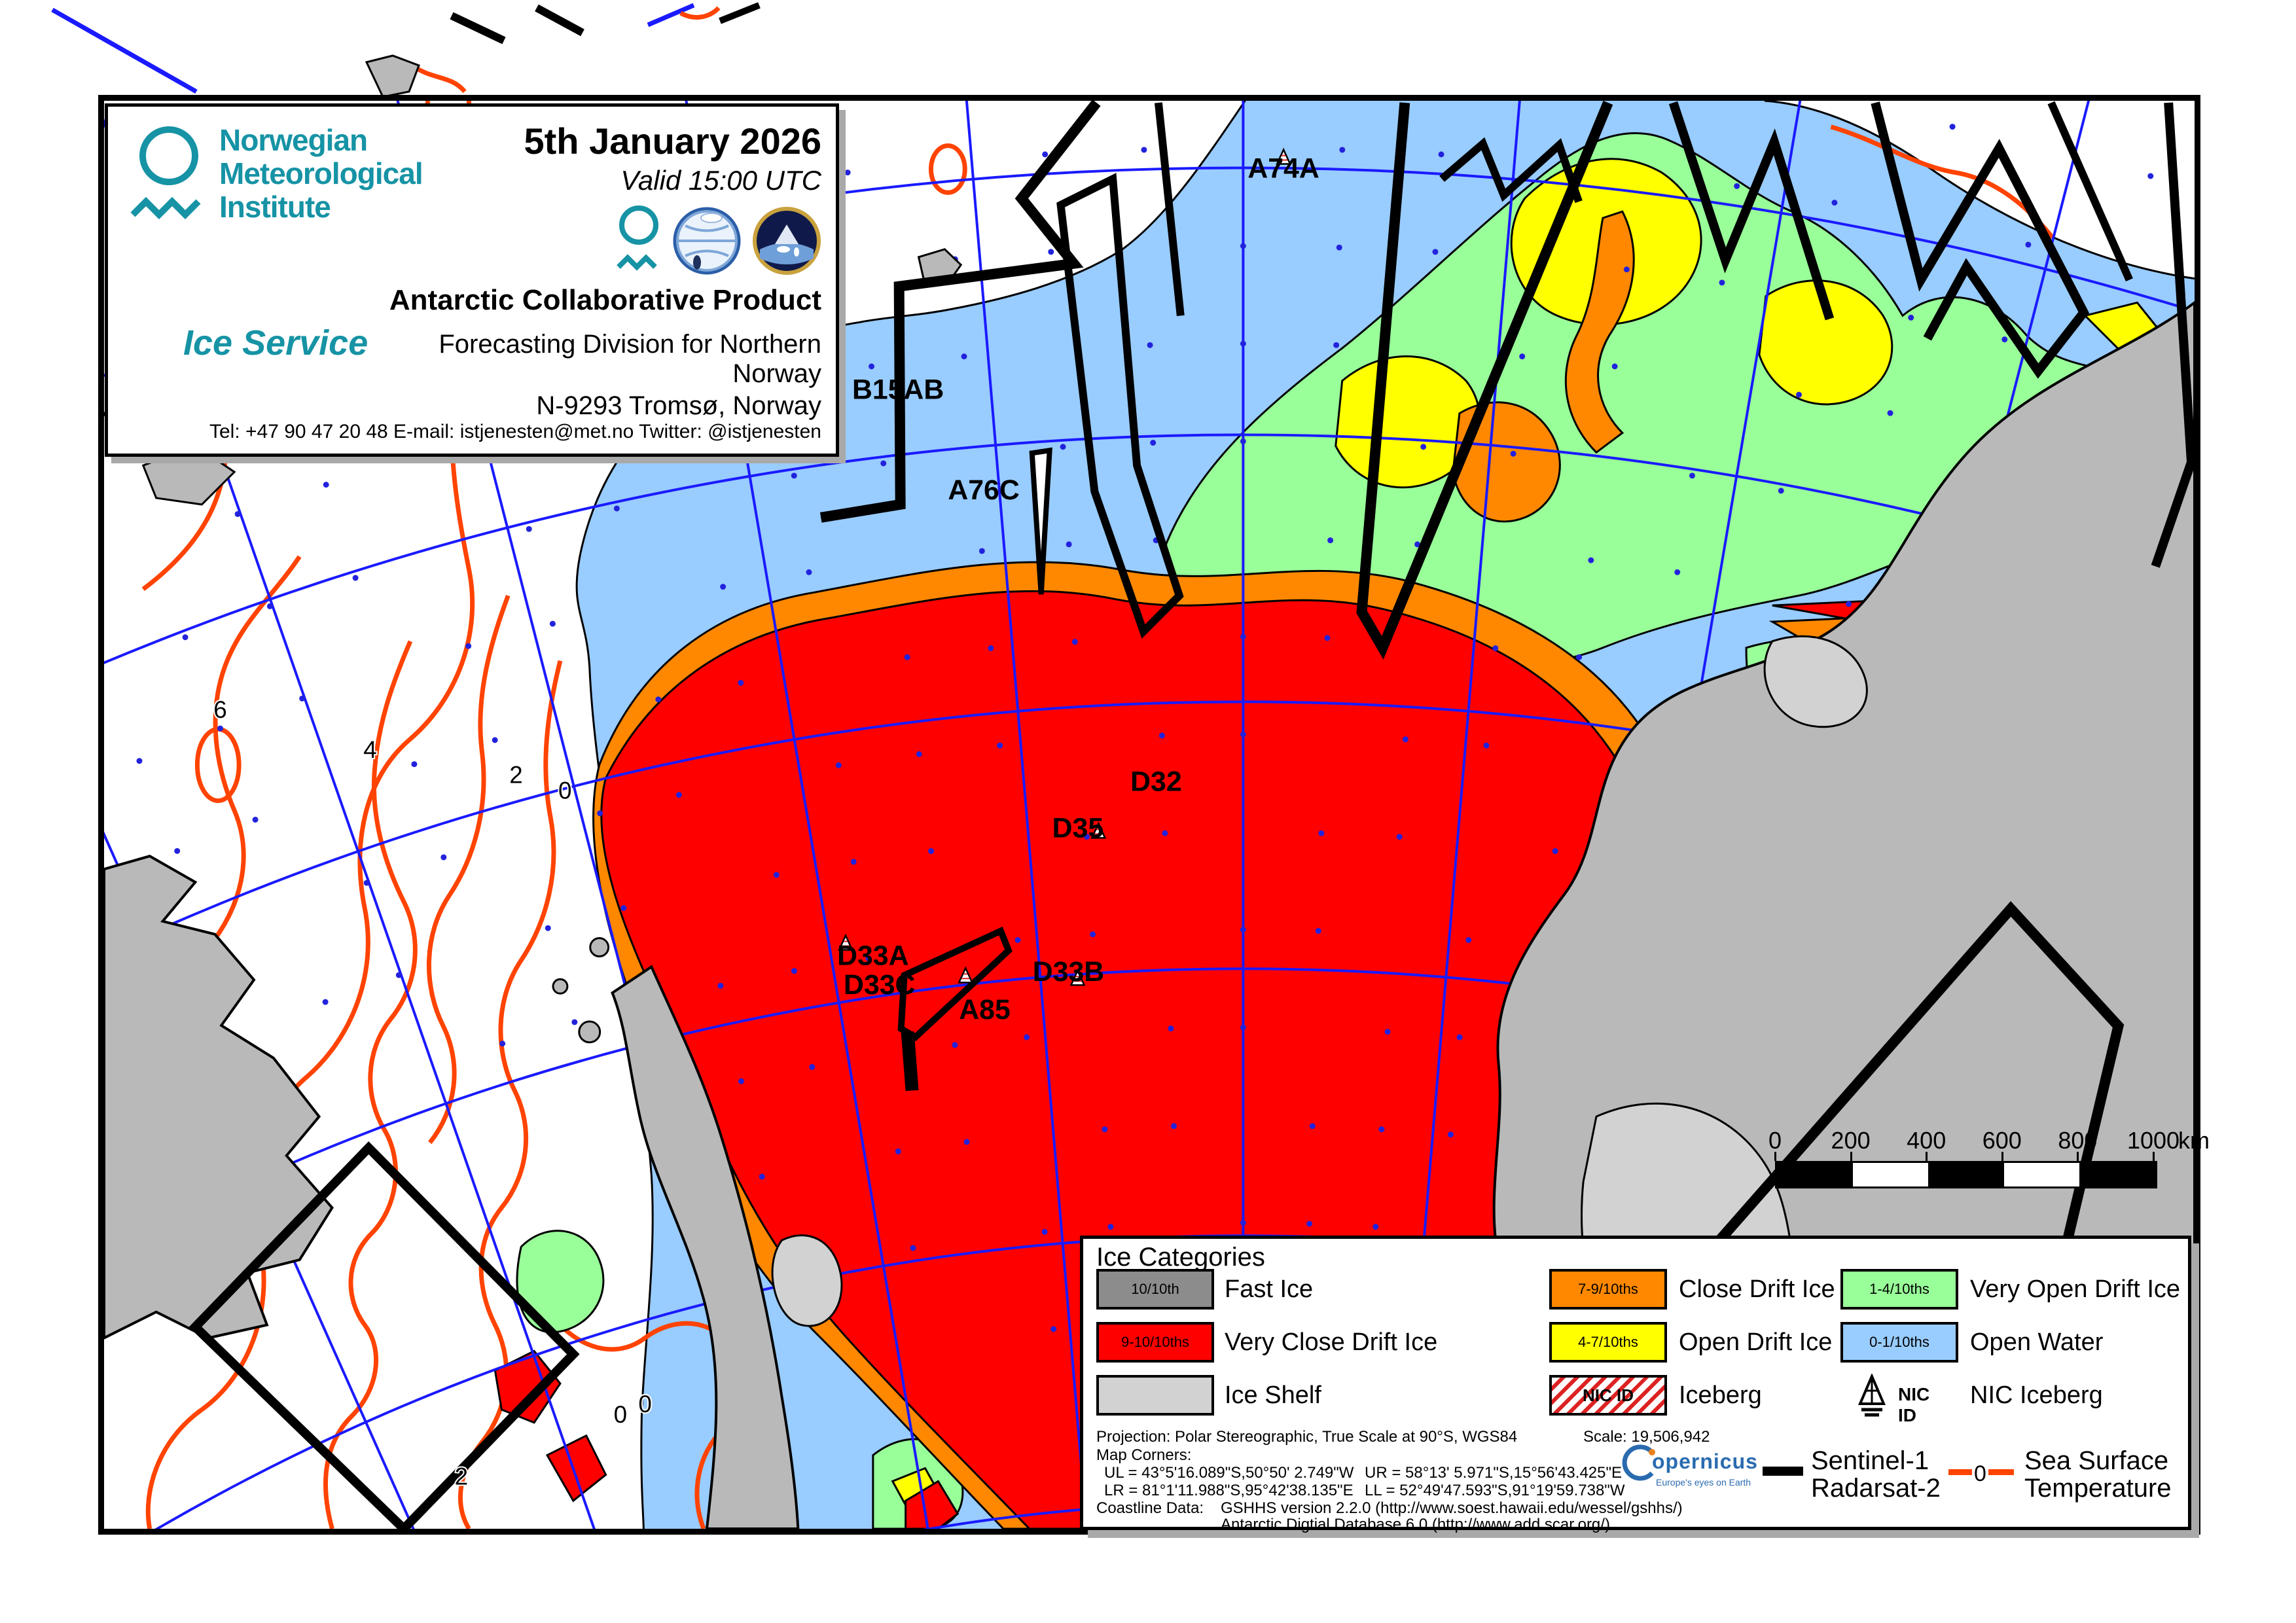  Describe the element at coordinates (2098, 1475) in the screenshot. I see `sst-source-label: Sea Surface Temperature` at that location.